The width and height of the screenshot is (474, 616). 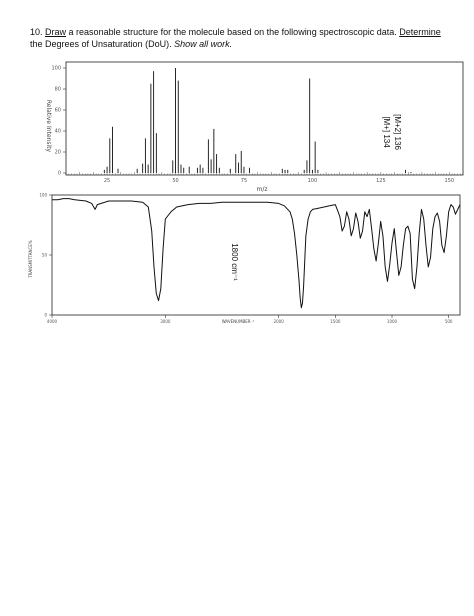 What do you see at coordinates (386, 132) in the screenshot?
I see `ms-annotation-m-plus: [M+] 134` at bounding box center [386, 132].